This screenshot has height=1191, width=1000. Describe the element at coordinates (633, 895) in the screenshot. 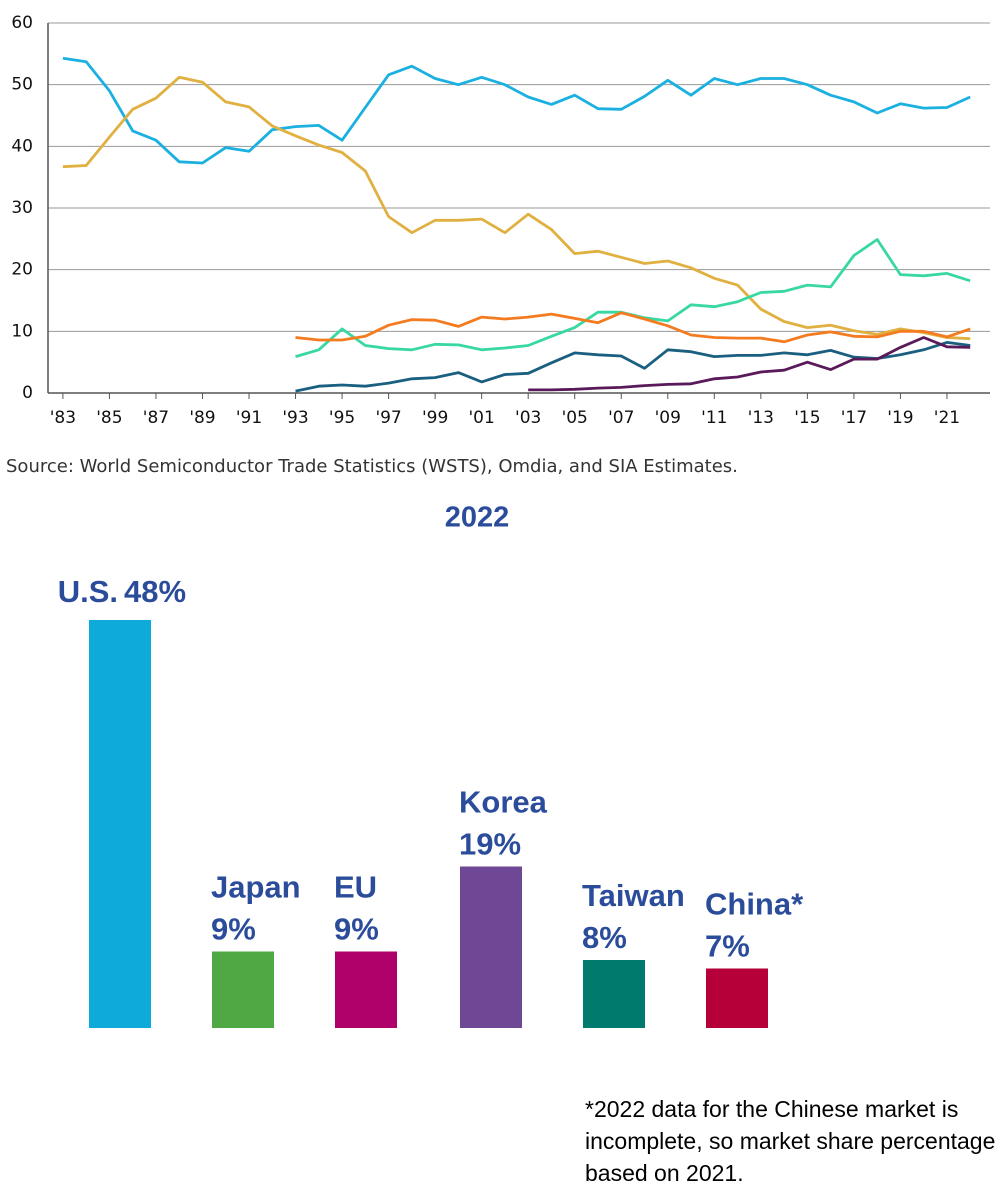

I see `category-label: Taiwan` at that location.